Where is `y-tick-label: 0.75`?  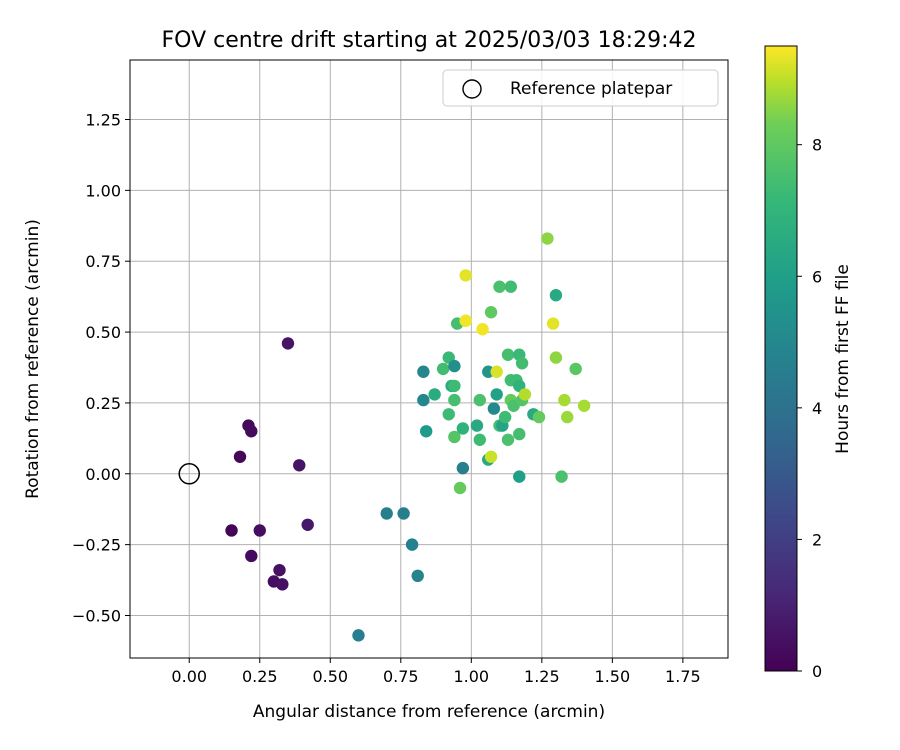
y-tick-label: 0.75 is located at coordinates (103, 261).